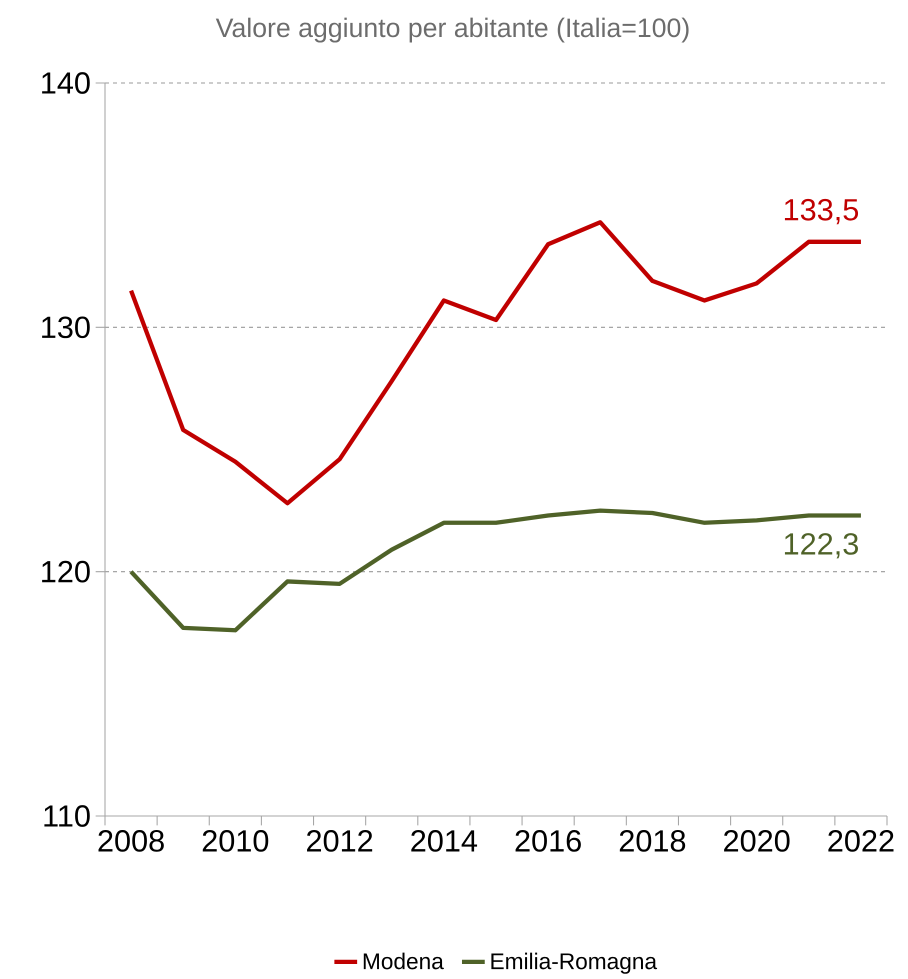 The width and height of the screenshot is (908, 979). What do you see at coordinates (861, 841) in the screenshot?
I see `x-tick-label: 2022` at bounding box center [861, 841].